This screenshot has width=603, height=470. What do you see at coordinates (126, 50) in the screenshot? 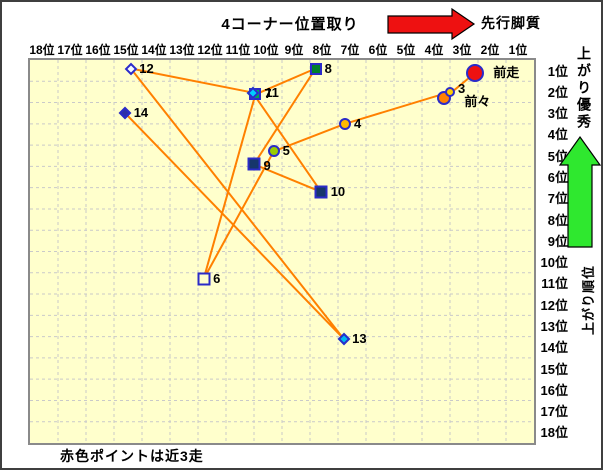
I see `x-tick: 15位` at bounding box center [126, 50].